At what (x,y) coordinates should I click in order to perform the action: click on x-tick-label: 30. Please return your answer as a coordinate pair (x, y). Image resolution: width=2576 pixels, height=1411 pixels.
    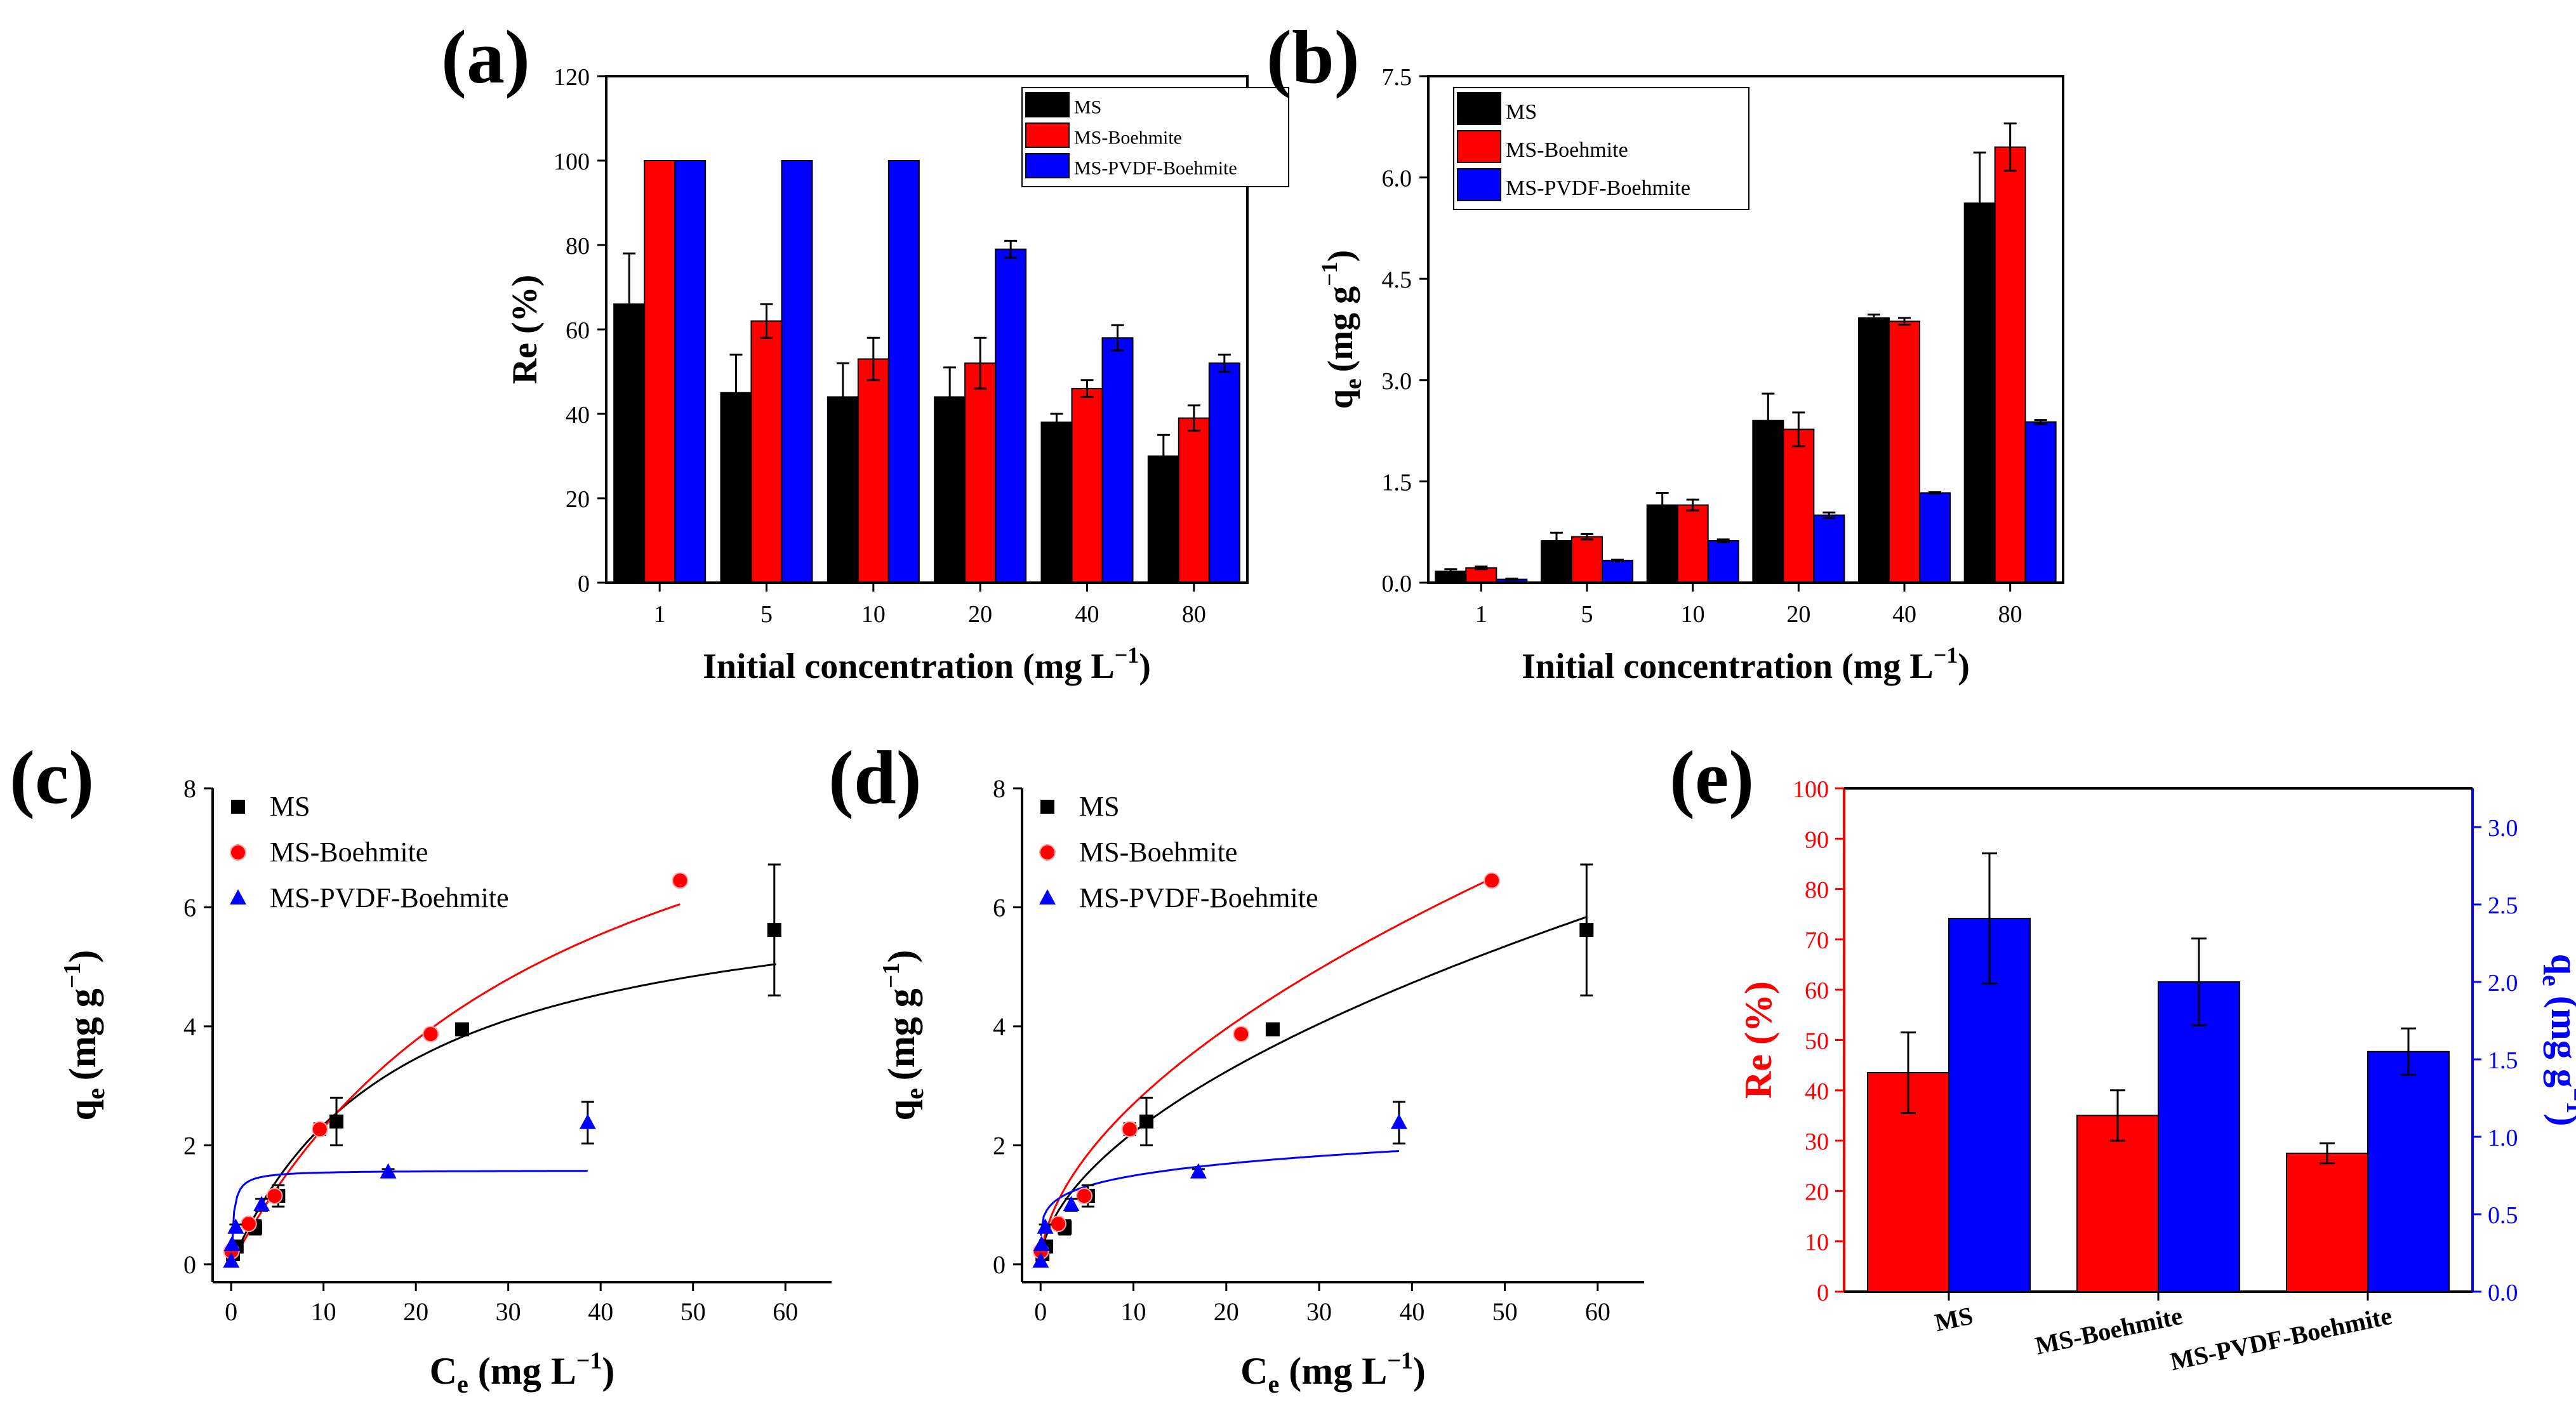
    Looking at the image, I should click on (508, 1311).